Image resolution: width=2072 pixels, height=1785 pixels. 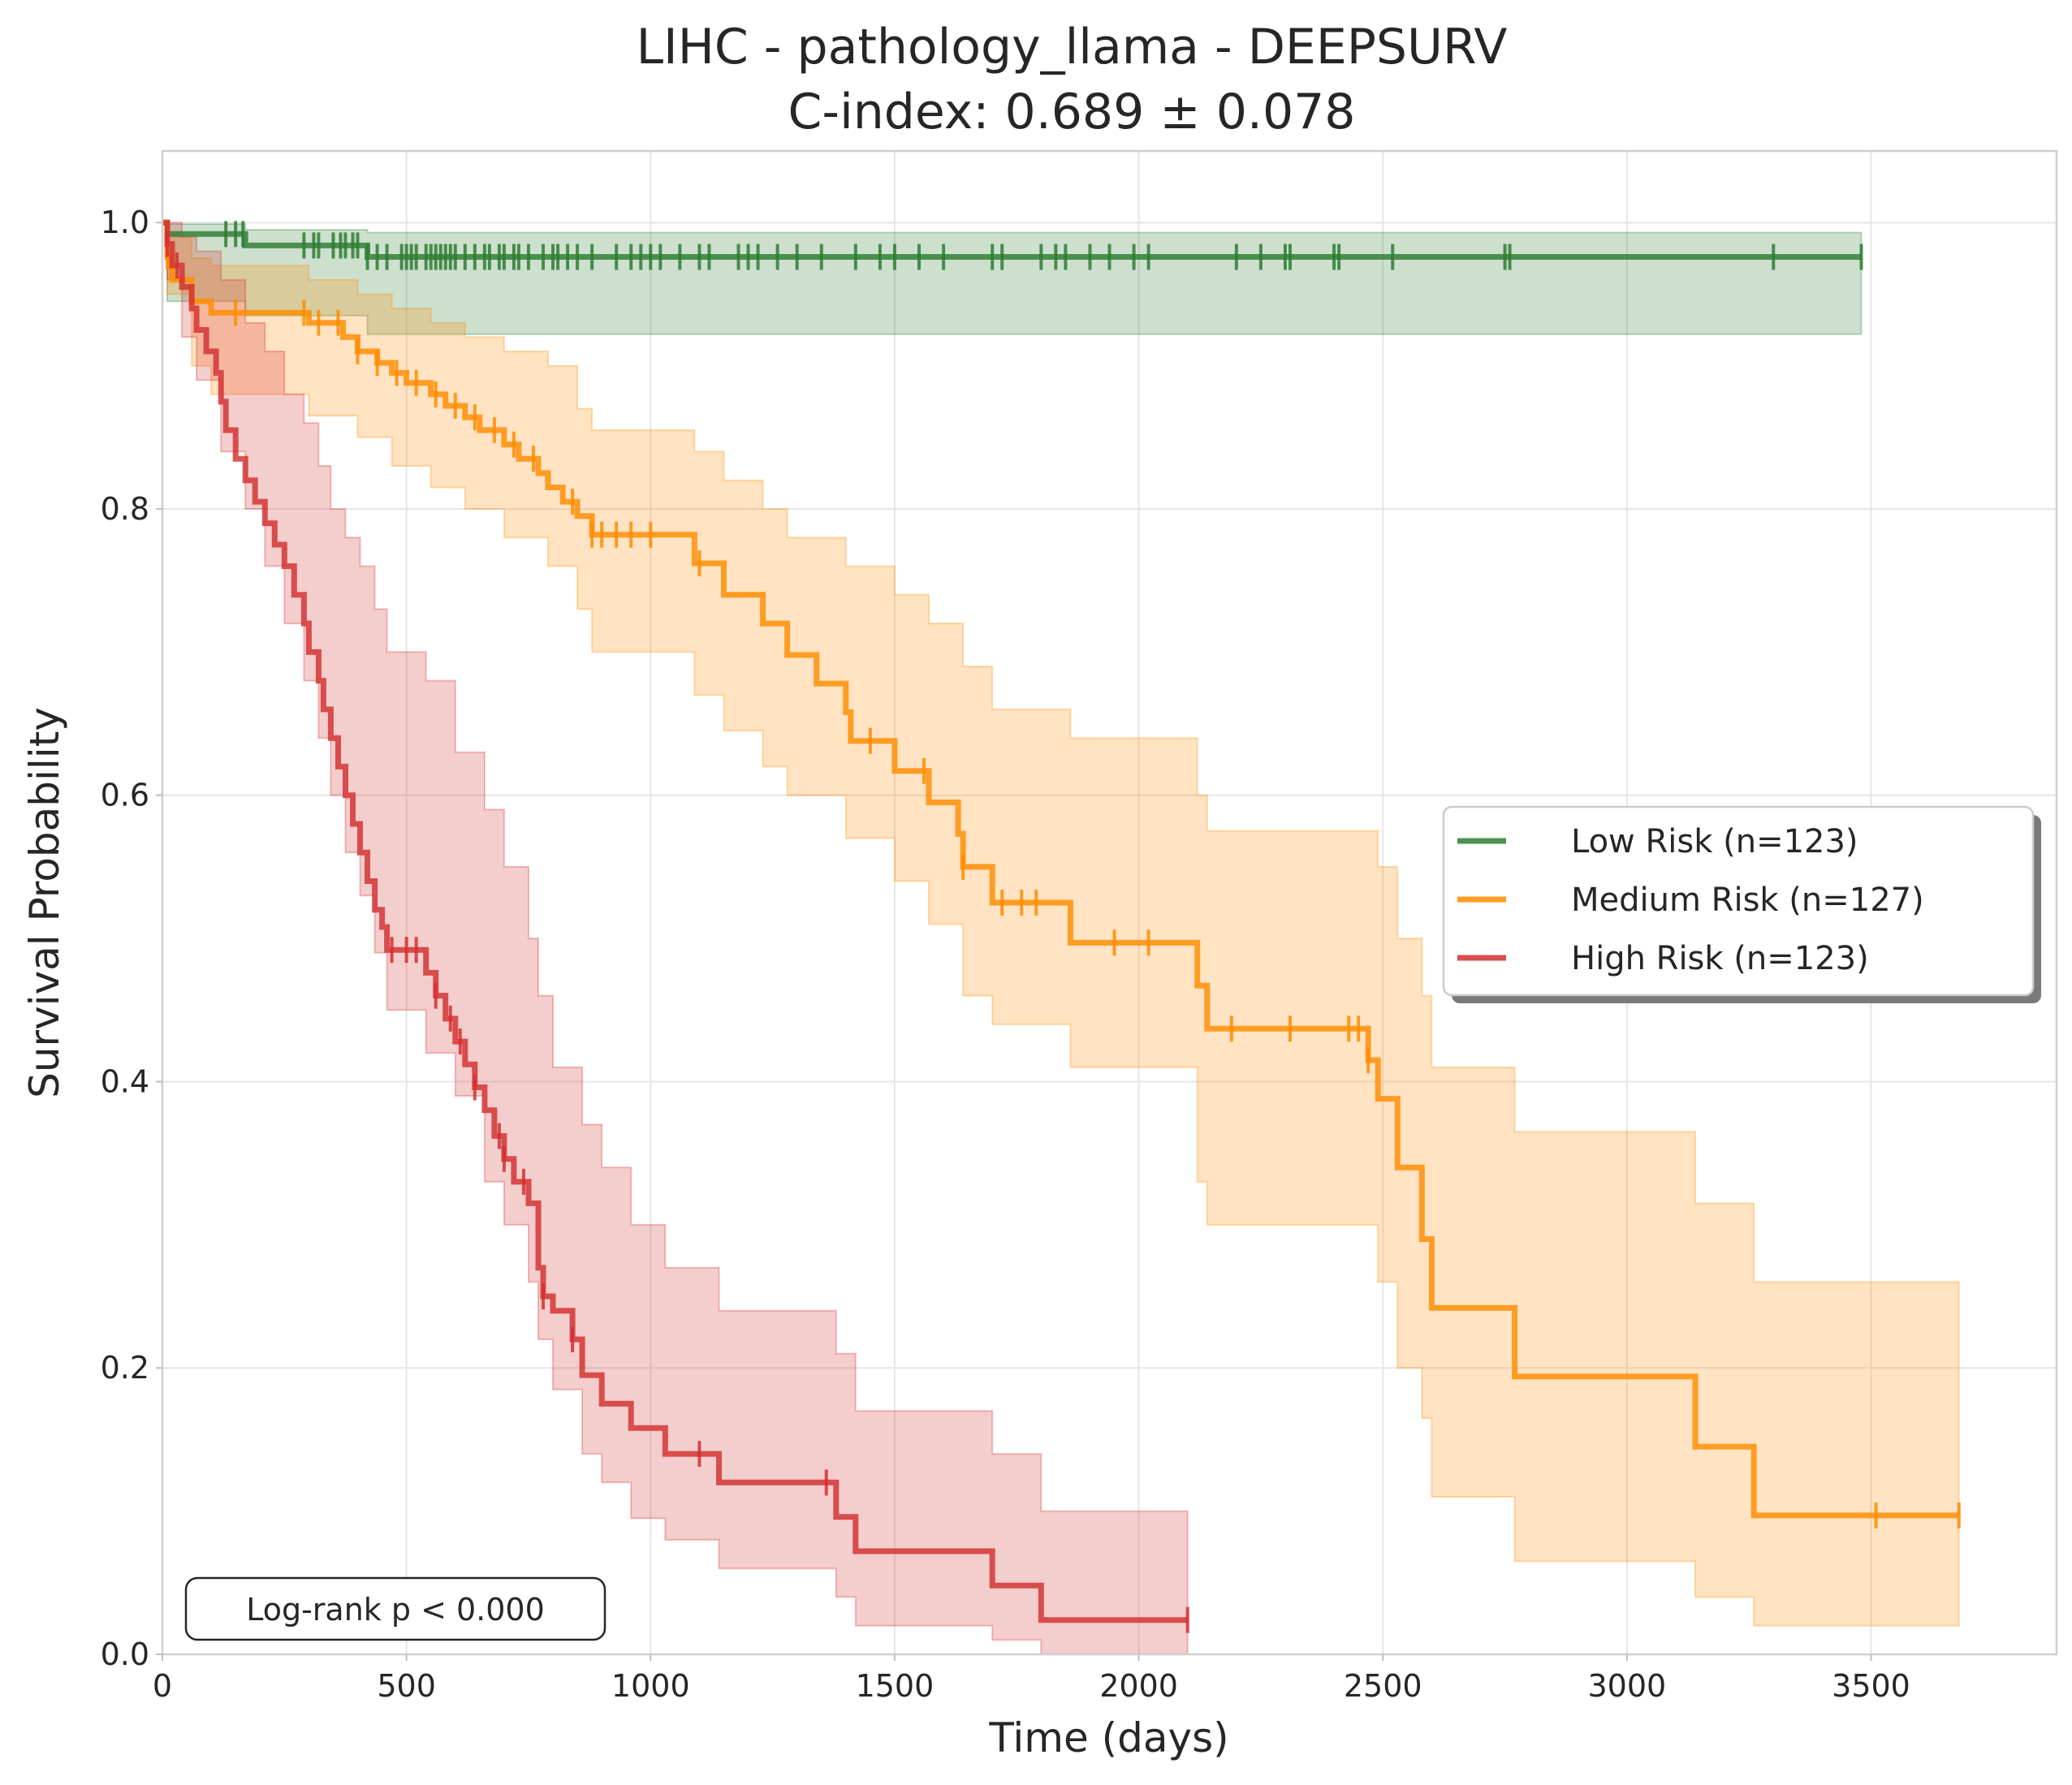 I want to click on legend-label-low: Low Risk (n=123), so click(x=1714, y=841).